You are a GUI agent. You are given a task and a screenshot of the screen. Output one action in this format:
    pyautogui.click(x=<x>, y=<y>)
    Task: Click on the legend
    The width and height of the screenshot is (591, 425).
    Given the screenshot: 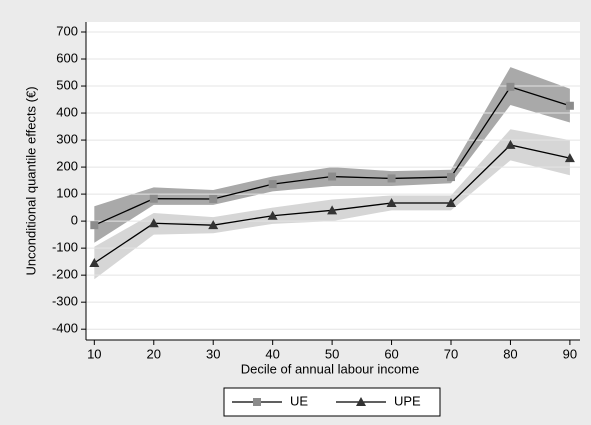 What is the action you would take?
    pyautogui.click(x=332, y=402)
    